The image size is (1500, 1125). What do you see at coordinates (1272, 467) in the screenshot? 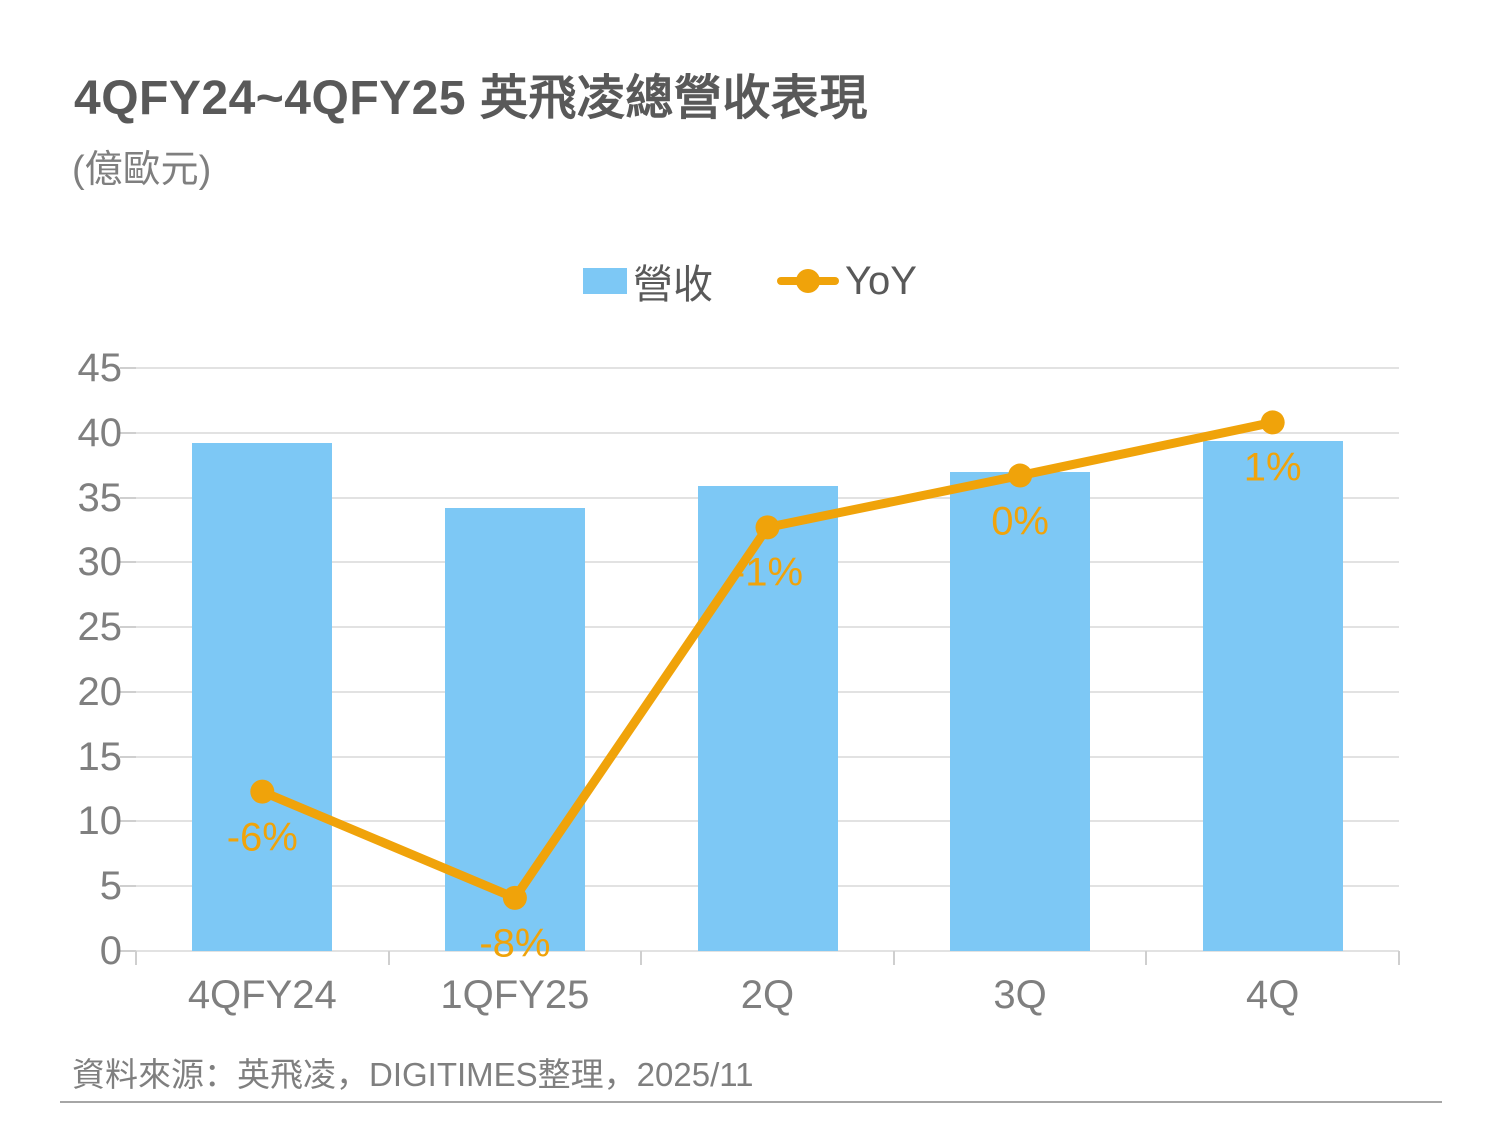
I see `yoy-label-4Q: 1%` at bounding box center [1272, 467].